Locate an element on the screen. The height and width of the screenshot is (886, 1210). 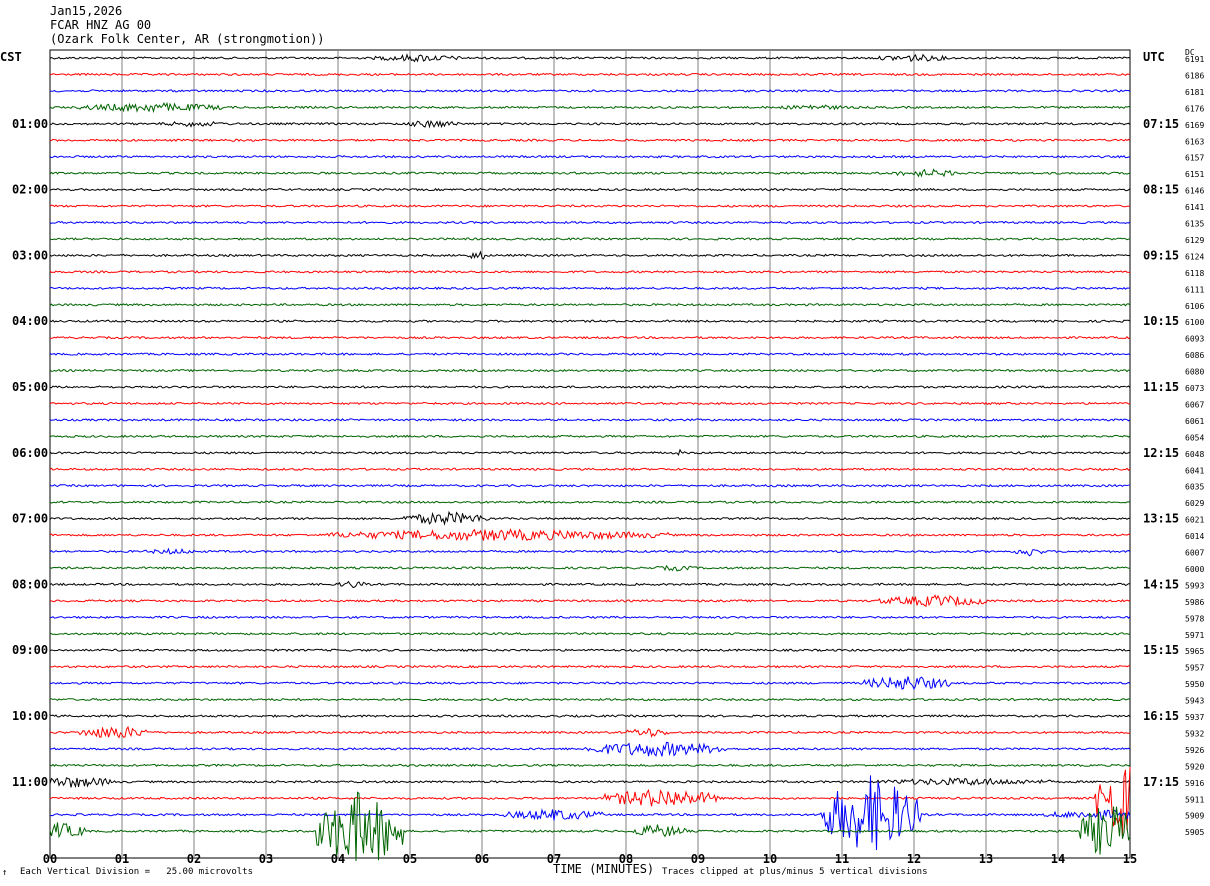
dc-value: 6093 is located at coordinates (1194, 339).